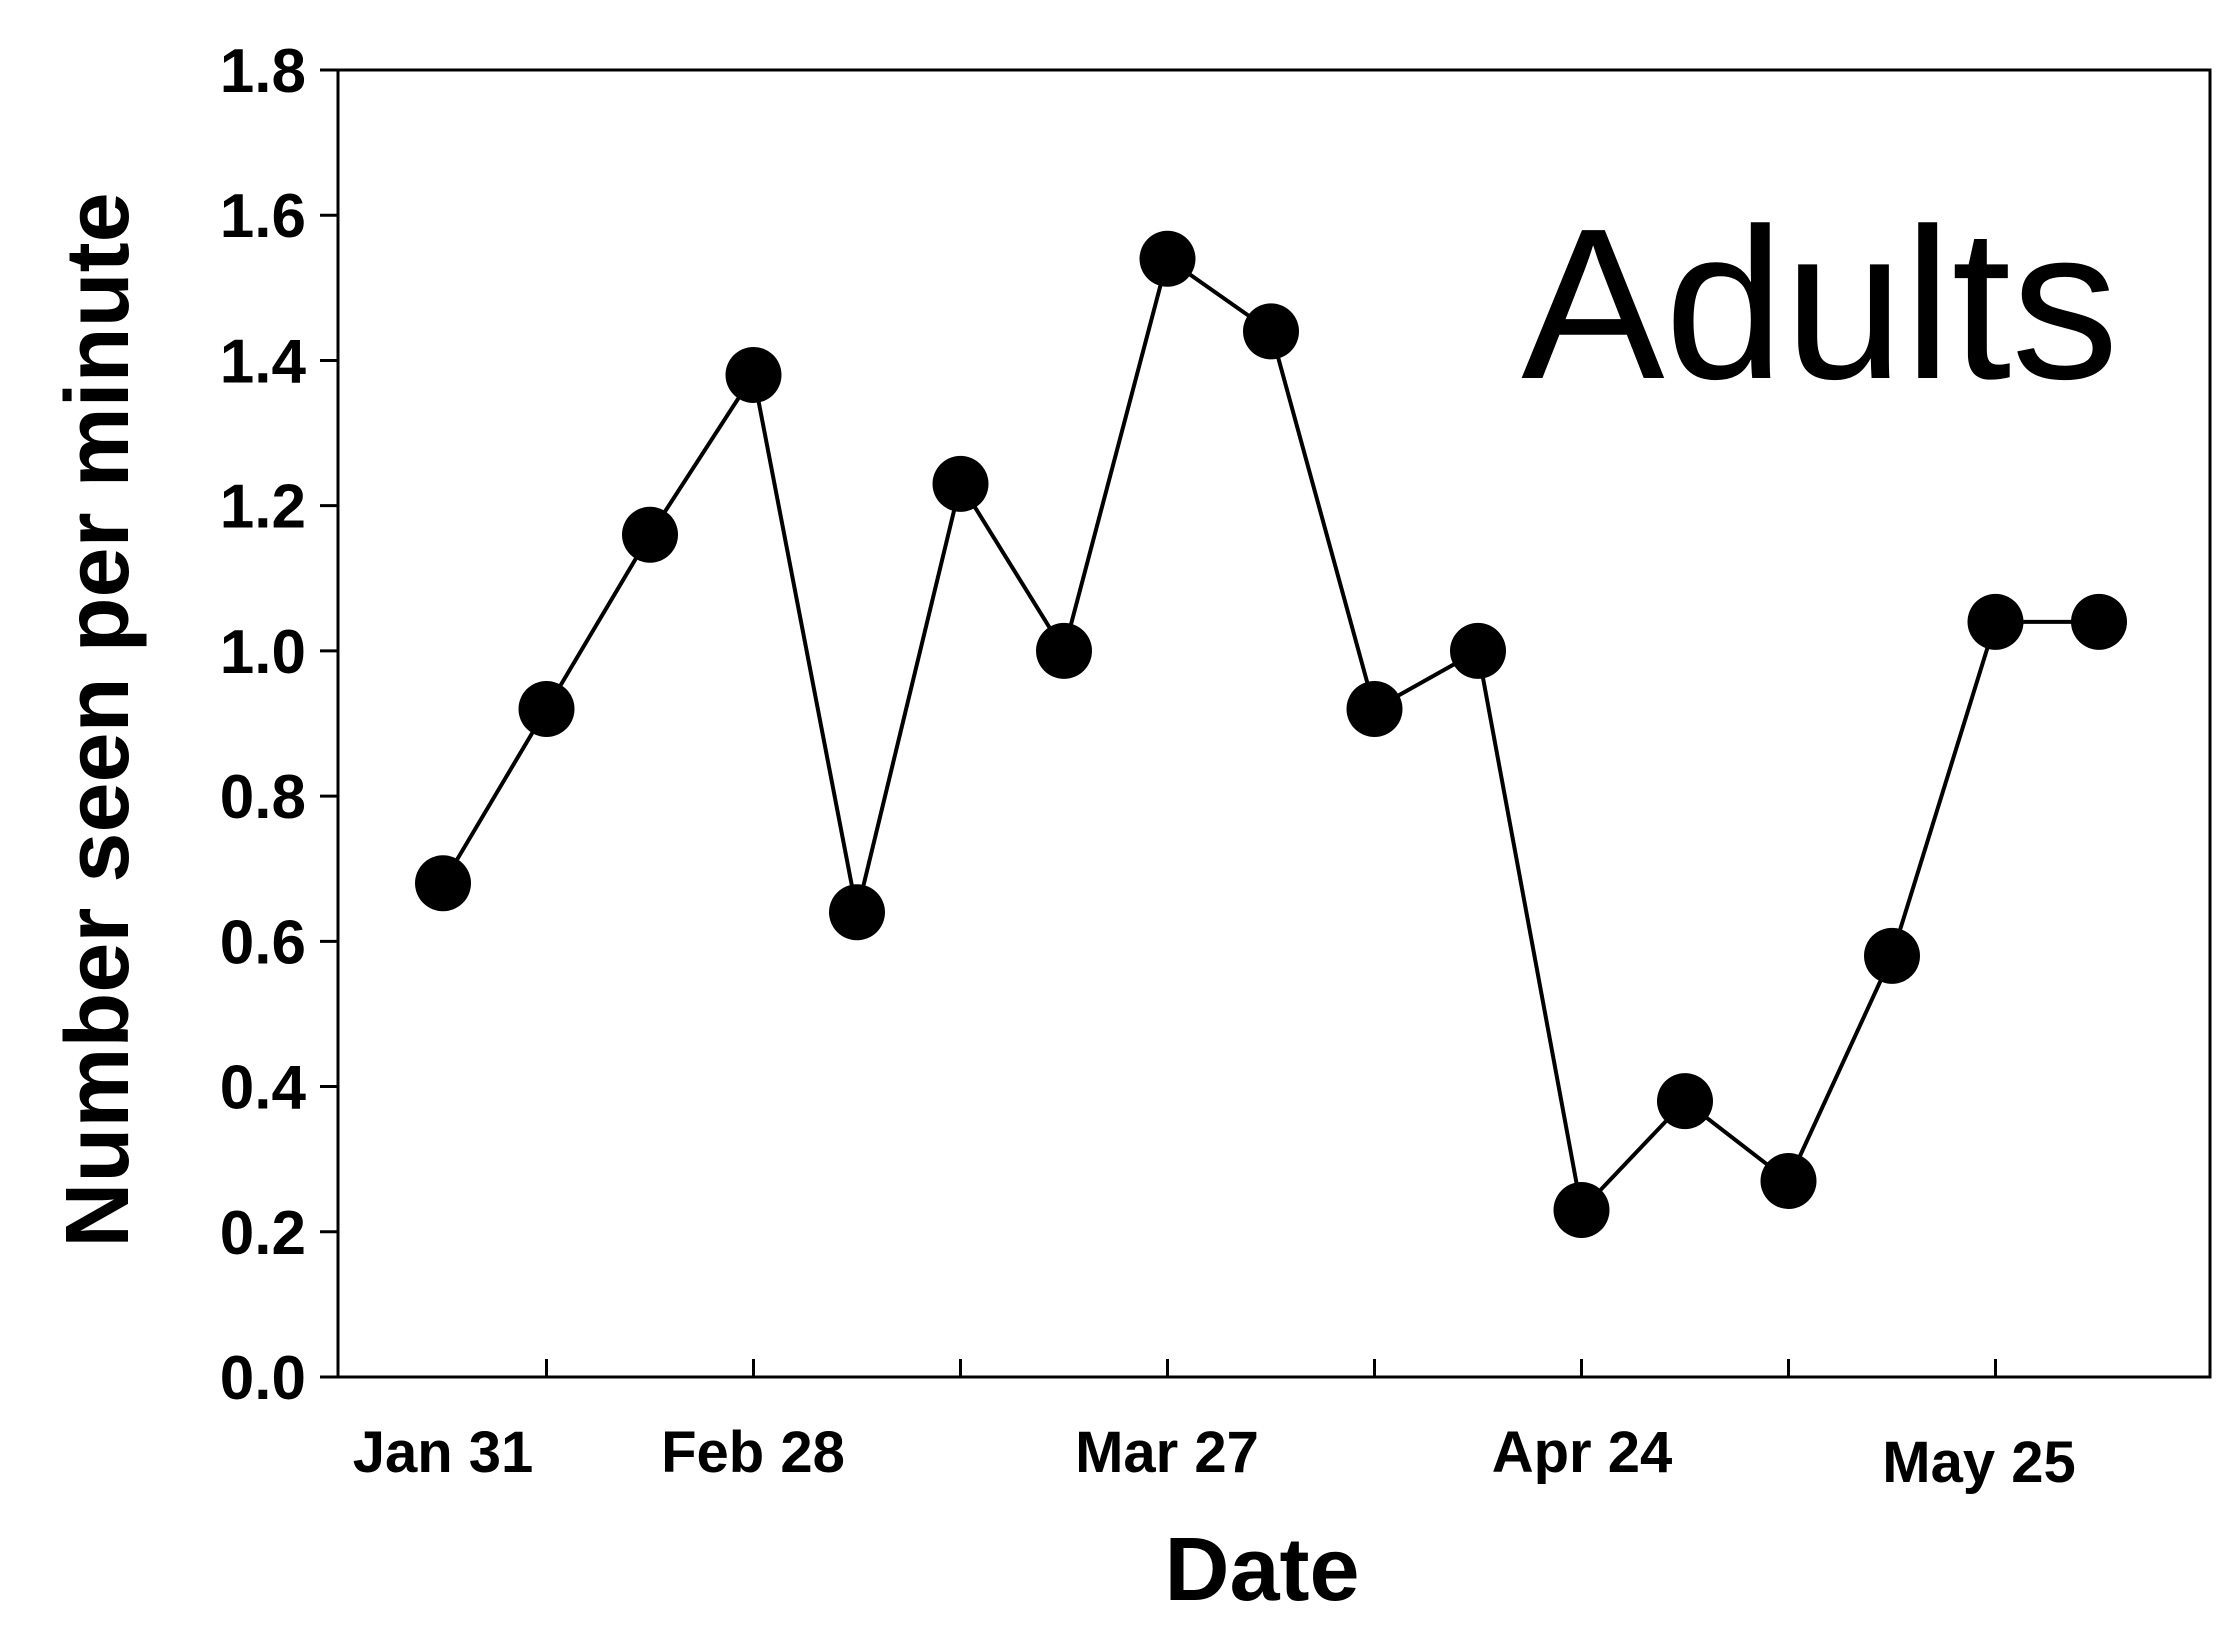  What do you see at coordinates (1261, 1570) in the screenshot?
I see `x-axis-title: Date` at bounding box center [1261, 1570].